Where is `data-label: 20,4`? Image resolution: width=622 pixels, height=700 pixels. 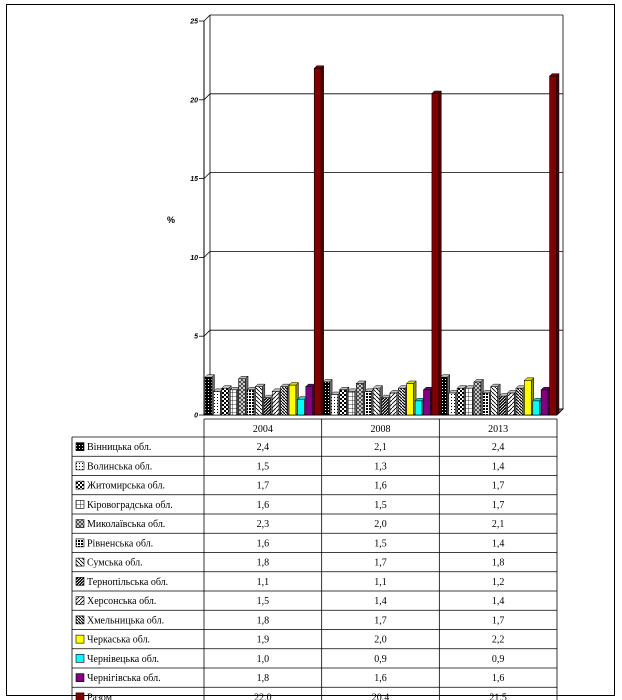 data-label: 20,4 is located at coordinates (381, 696).